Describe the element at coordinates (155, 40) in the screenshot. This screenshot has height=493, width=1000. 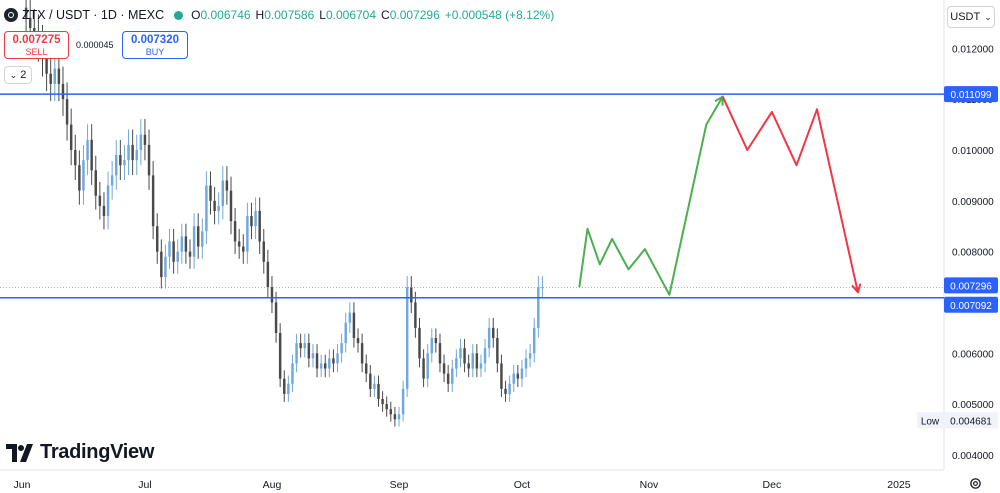
I see `buy-price: 0.007320` at that location.